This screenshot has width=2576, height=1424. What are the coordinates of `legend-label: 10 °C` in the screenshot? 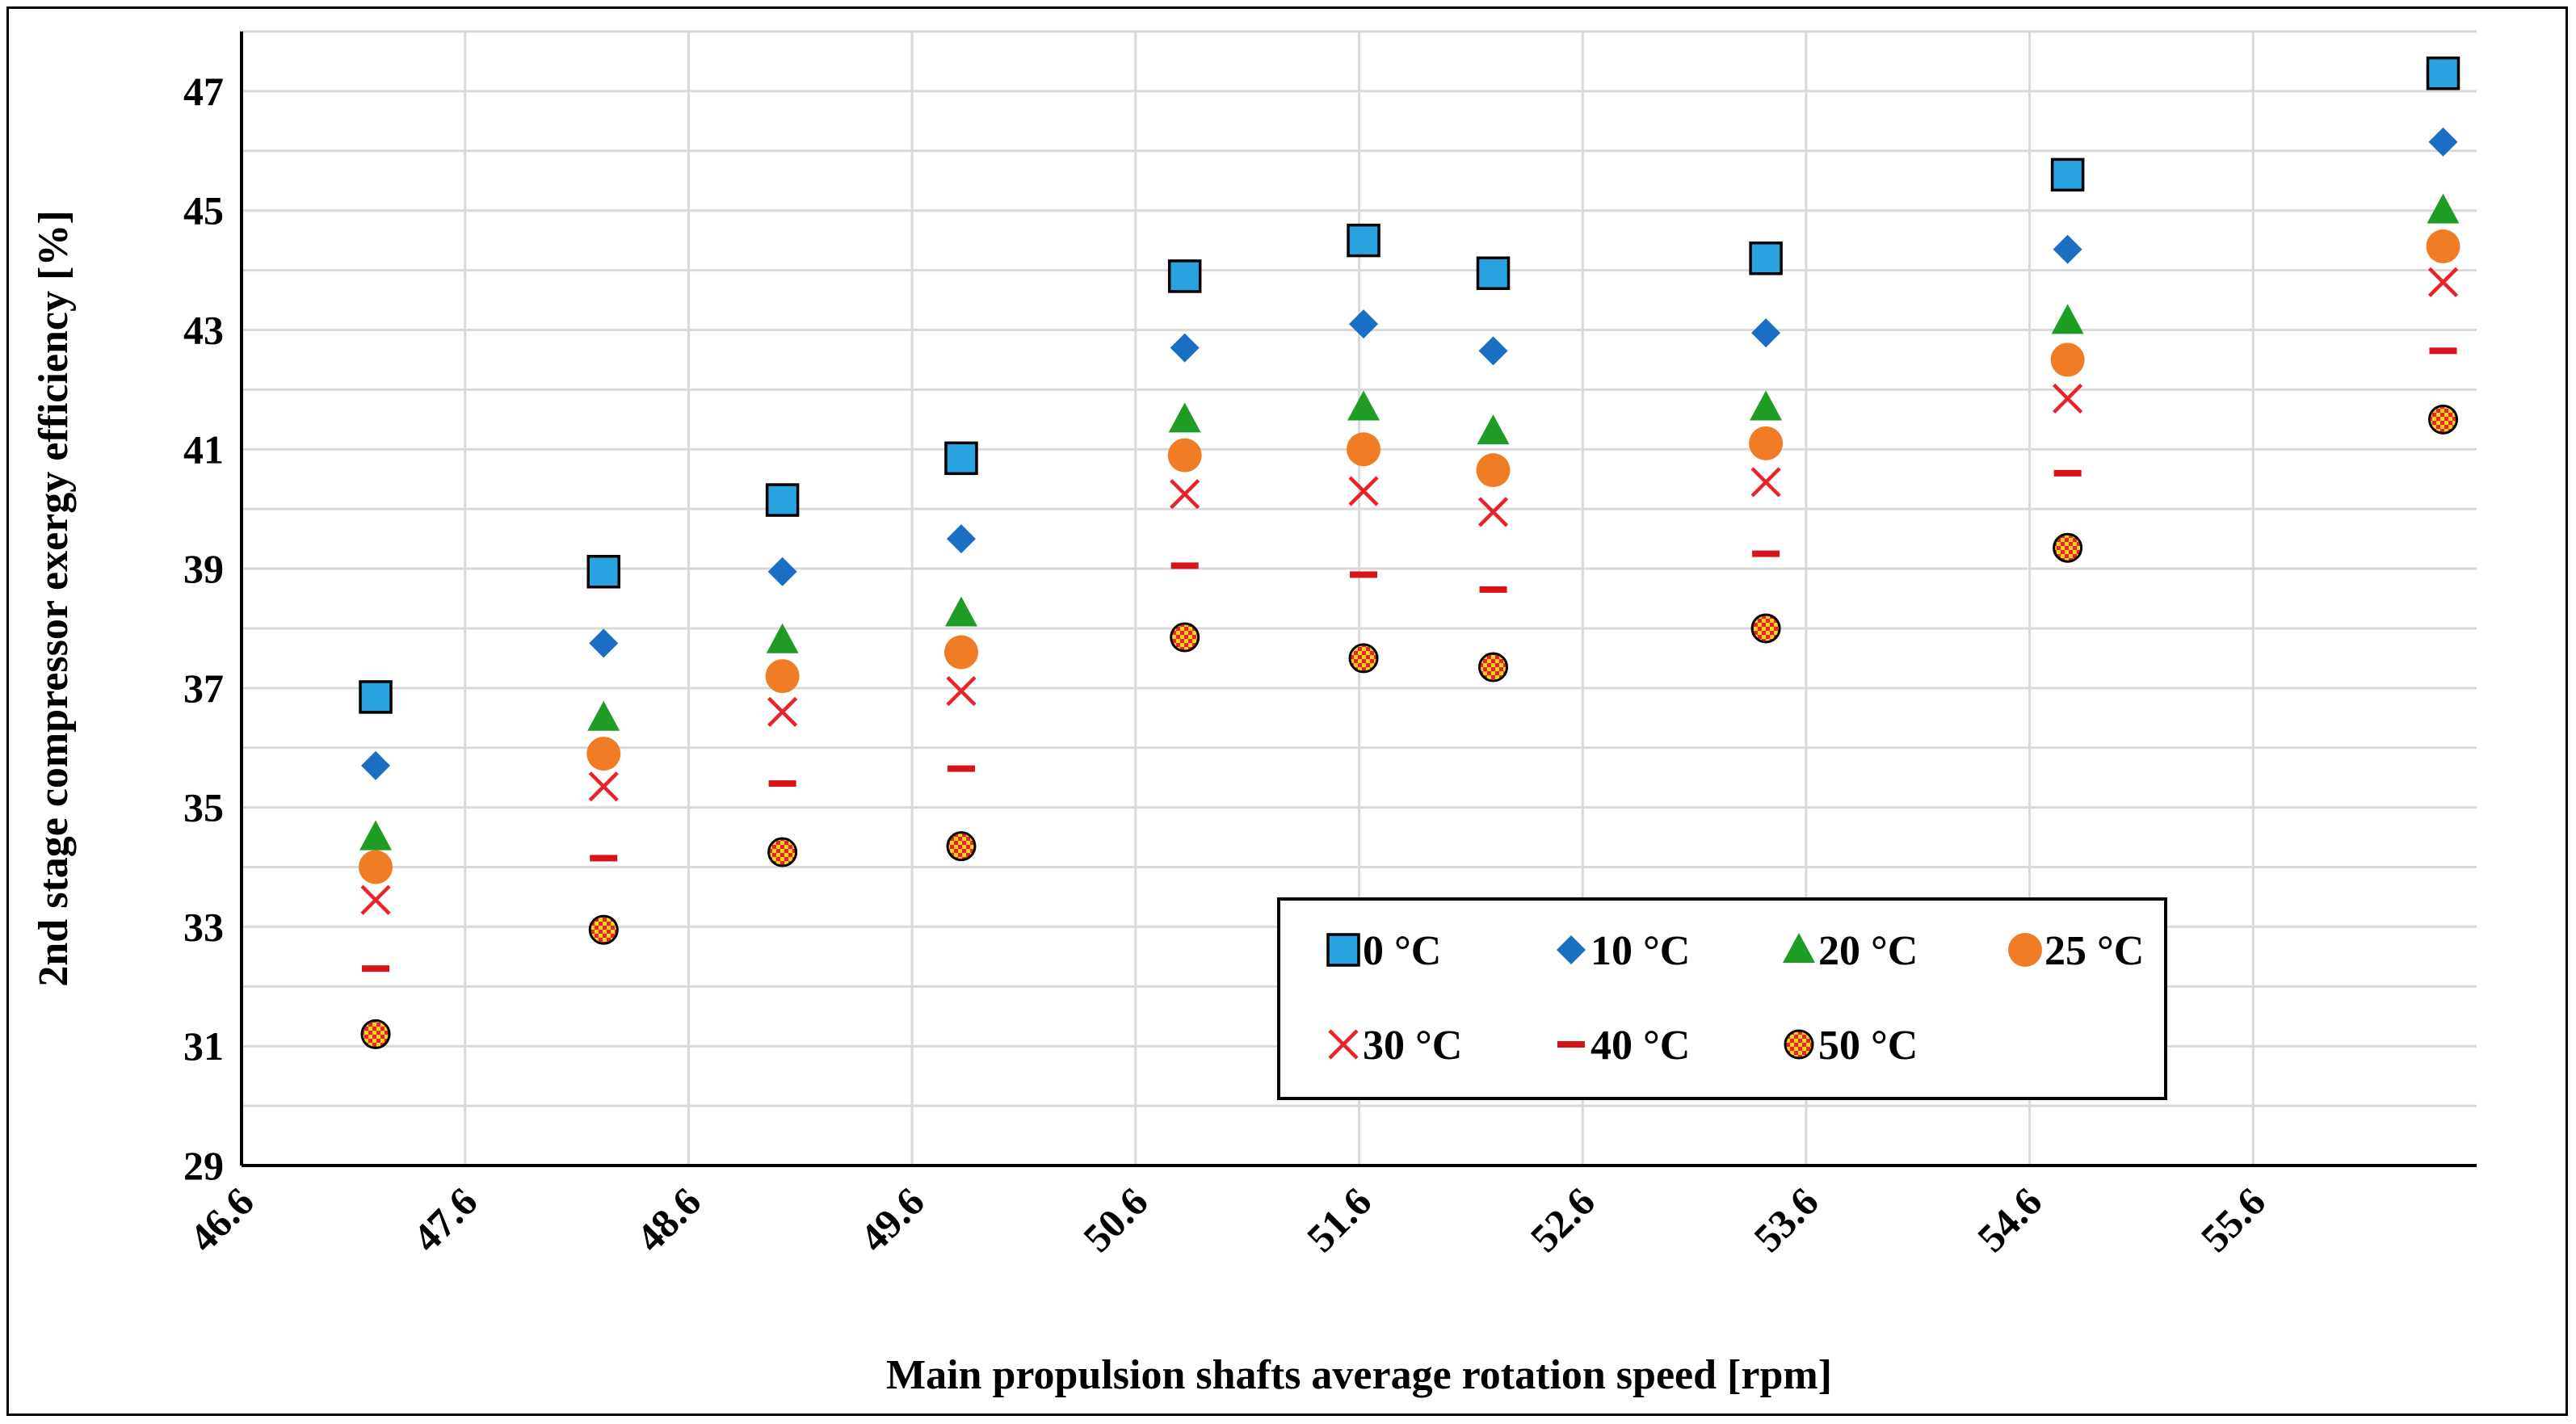 It's located at (1641, 951).